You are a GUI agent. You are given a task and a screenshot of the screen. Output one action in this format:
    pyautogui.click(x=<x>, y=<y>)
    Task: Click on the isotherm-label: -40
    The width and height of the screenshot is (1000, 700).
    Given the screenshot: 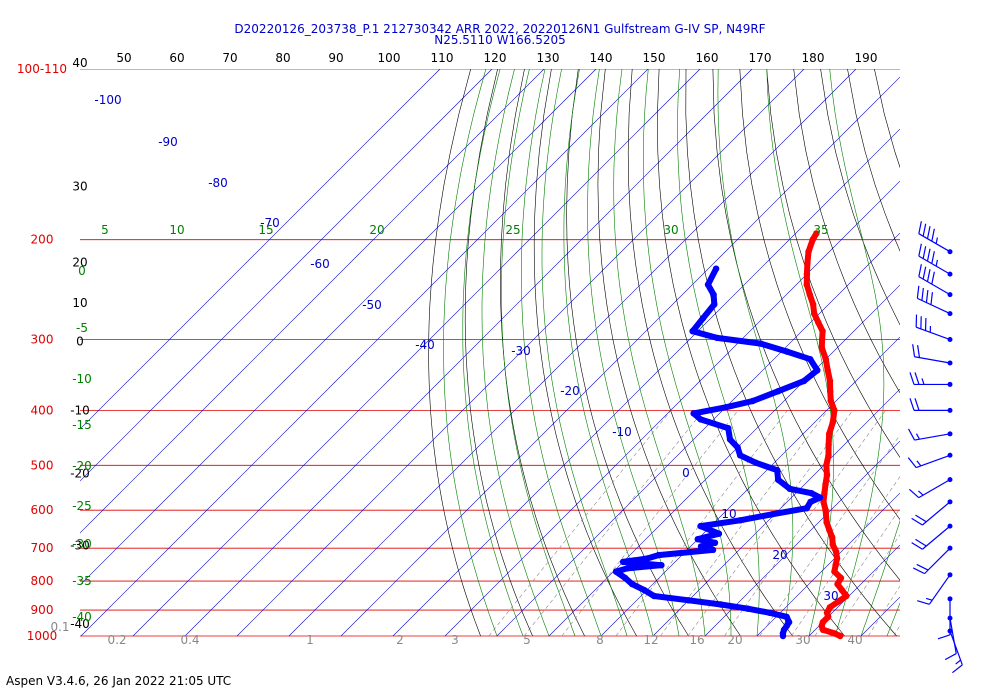 What is the action you would take?
    pyautogui.click(x=425, y=345)
    